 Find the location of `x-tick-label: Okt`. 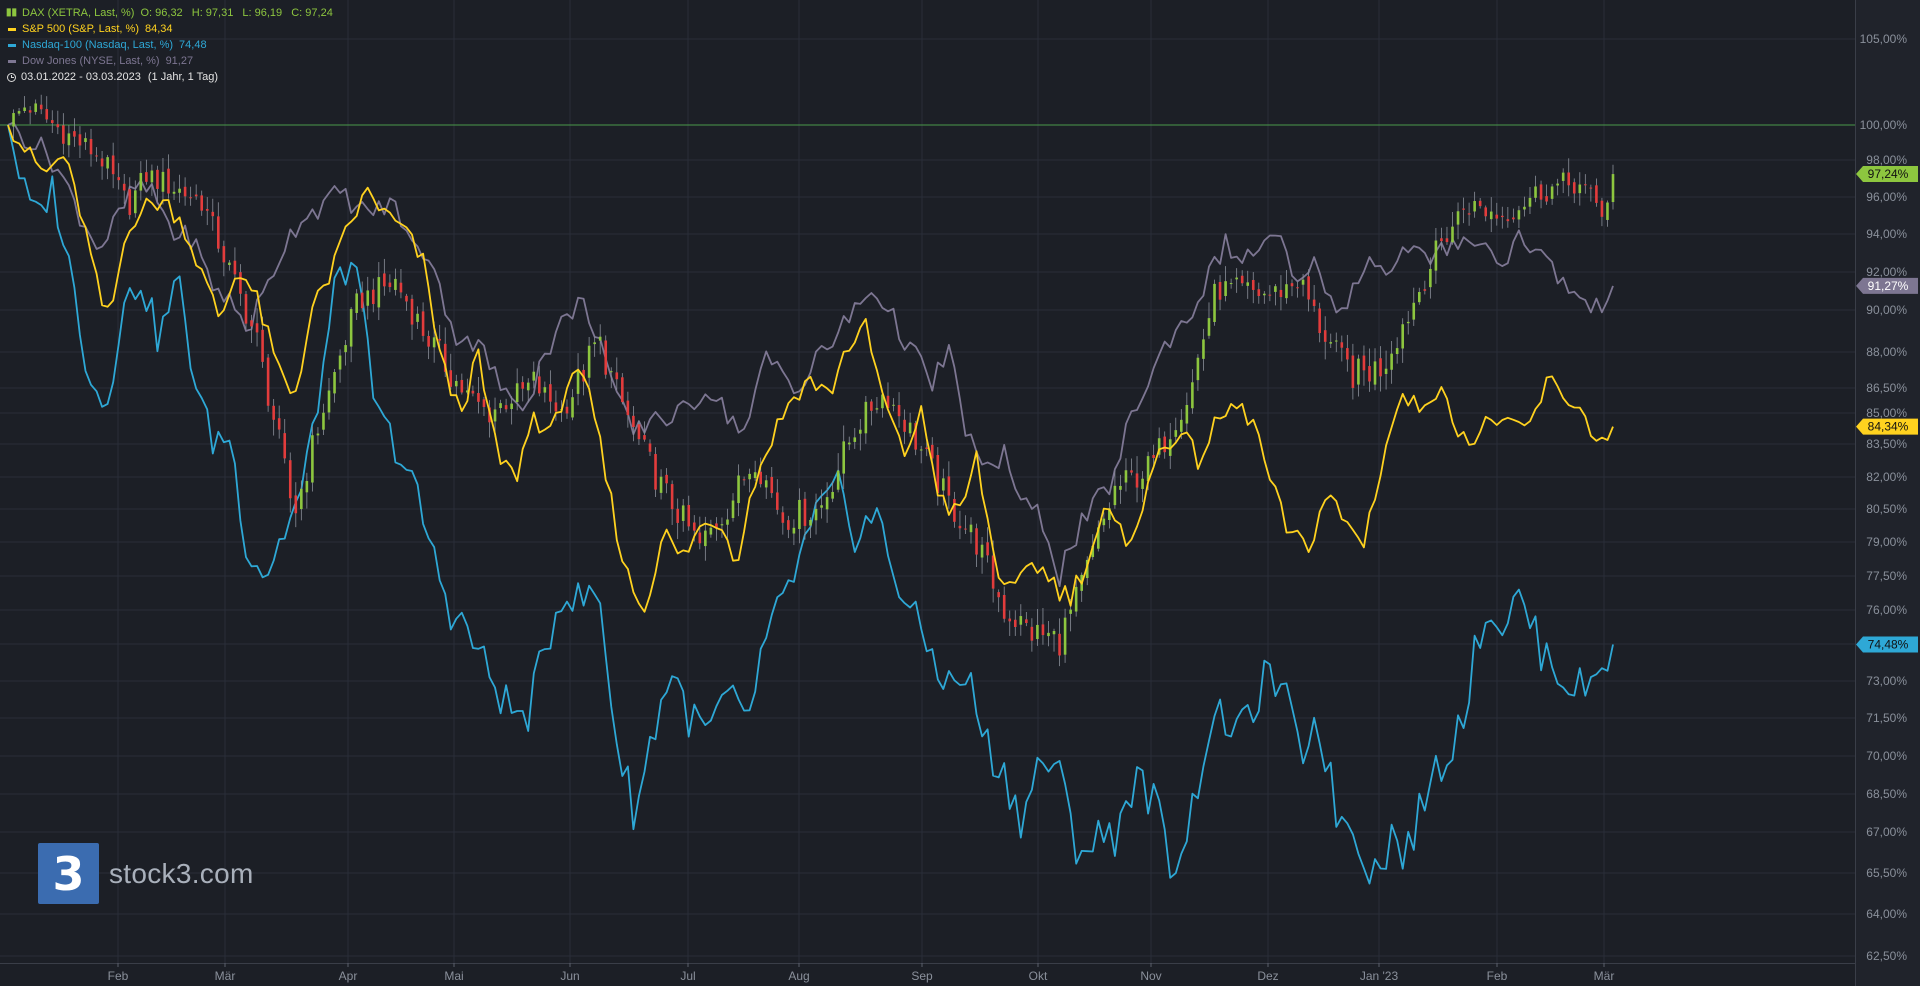

x-tick-label: Okt is located at coordinates (1038, 976).